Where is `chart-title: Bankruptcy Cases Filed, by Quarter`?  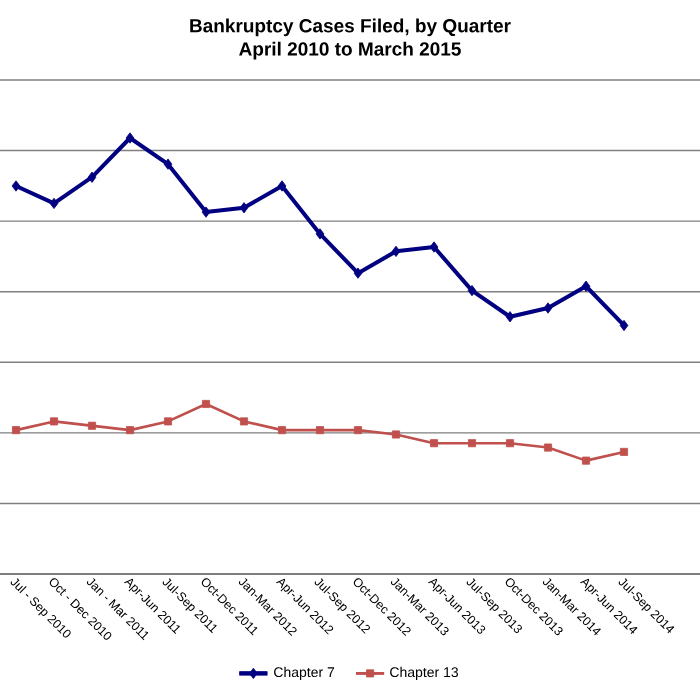 chart-title: Bankruptcy Cases Filed, by Quarter is located at coordinates (350, 27).